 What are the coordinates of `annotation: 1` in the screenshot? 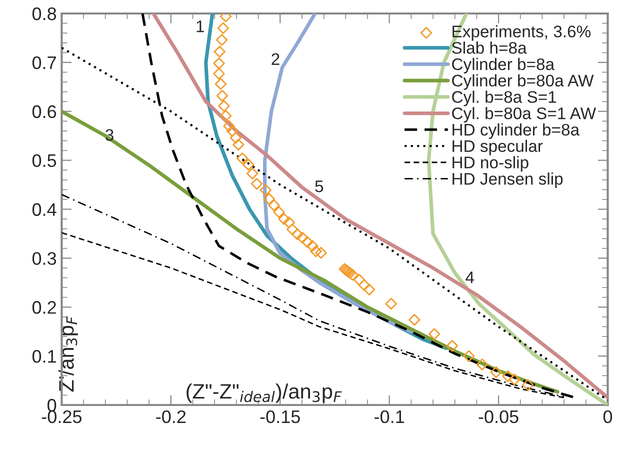 It's located at (200, 26).